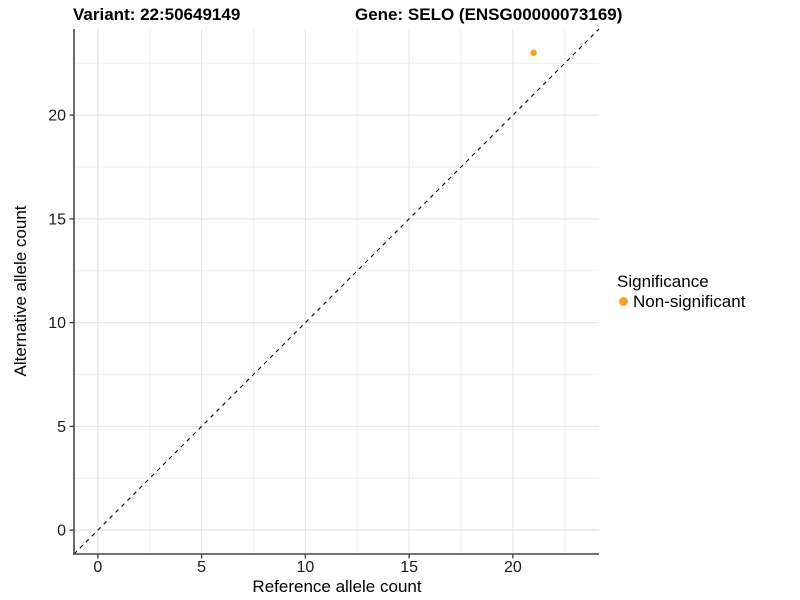  I want to click on x-tick-label: 5, so click(201, 567).